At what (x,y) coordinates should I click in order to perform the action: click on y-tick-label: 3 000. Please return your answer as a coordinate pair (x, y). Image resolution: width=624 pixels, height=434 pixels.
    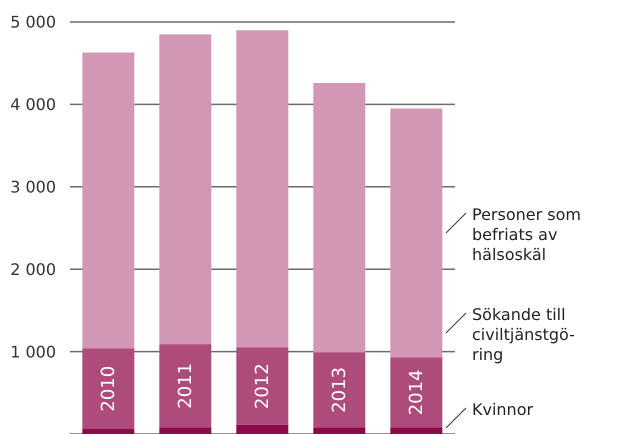
    Looking at the image, I should click on (33, 186).